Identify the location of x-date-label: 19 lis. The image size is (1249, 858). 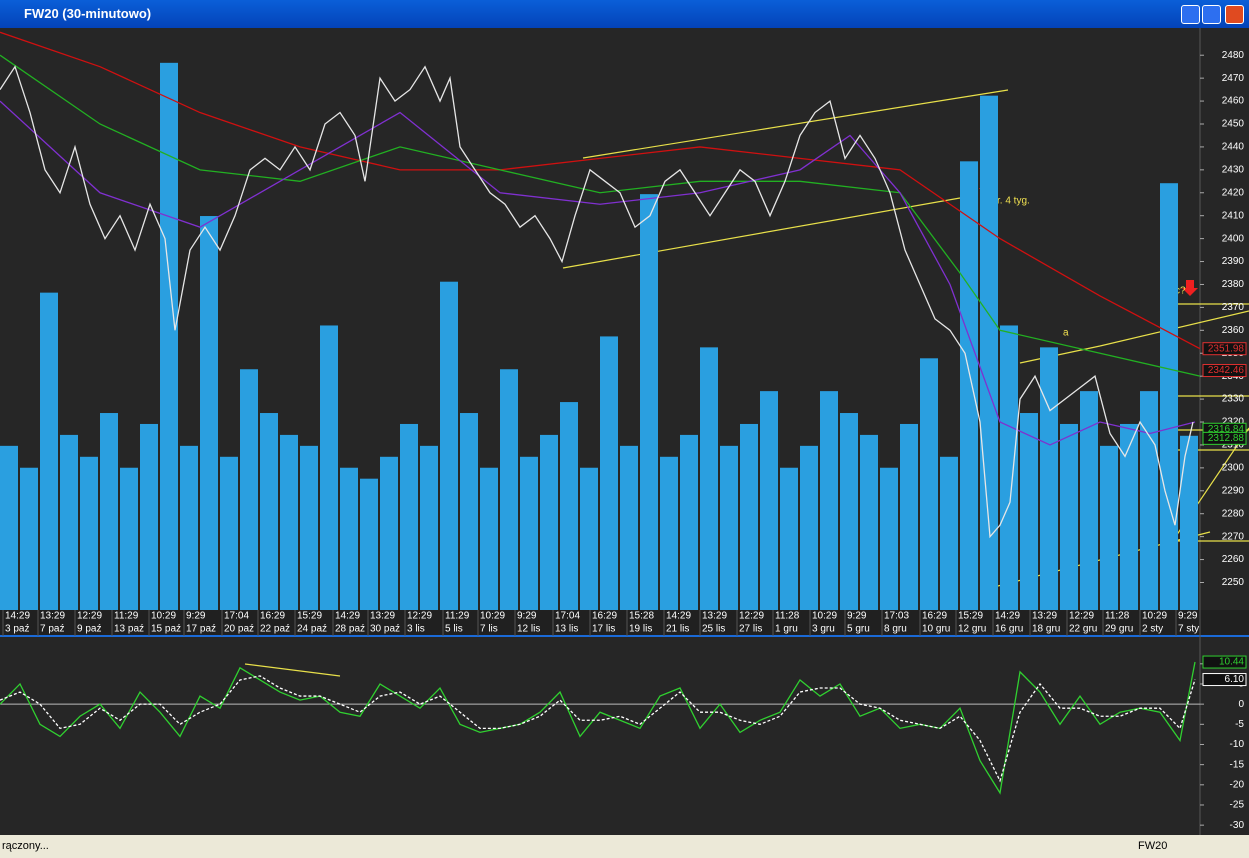
(640, 629).